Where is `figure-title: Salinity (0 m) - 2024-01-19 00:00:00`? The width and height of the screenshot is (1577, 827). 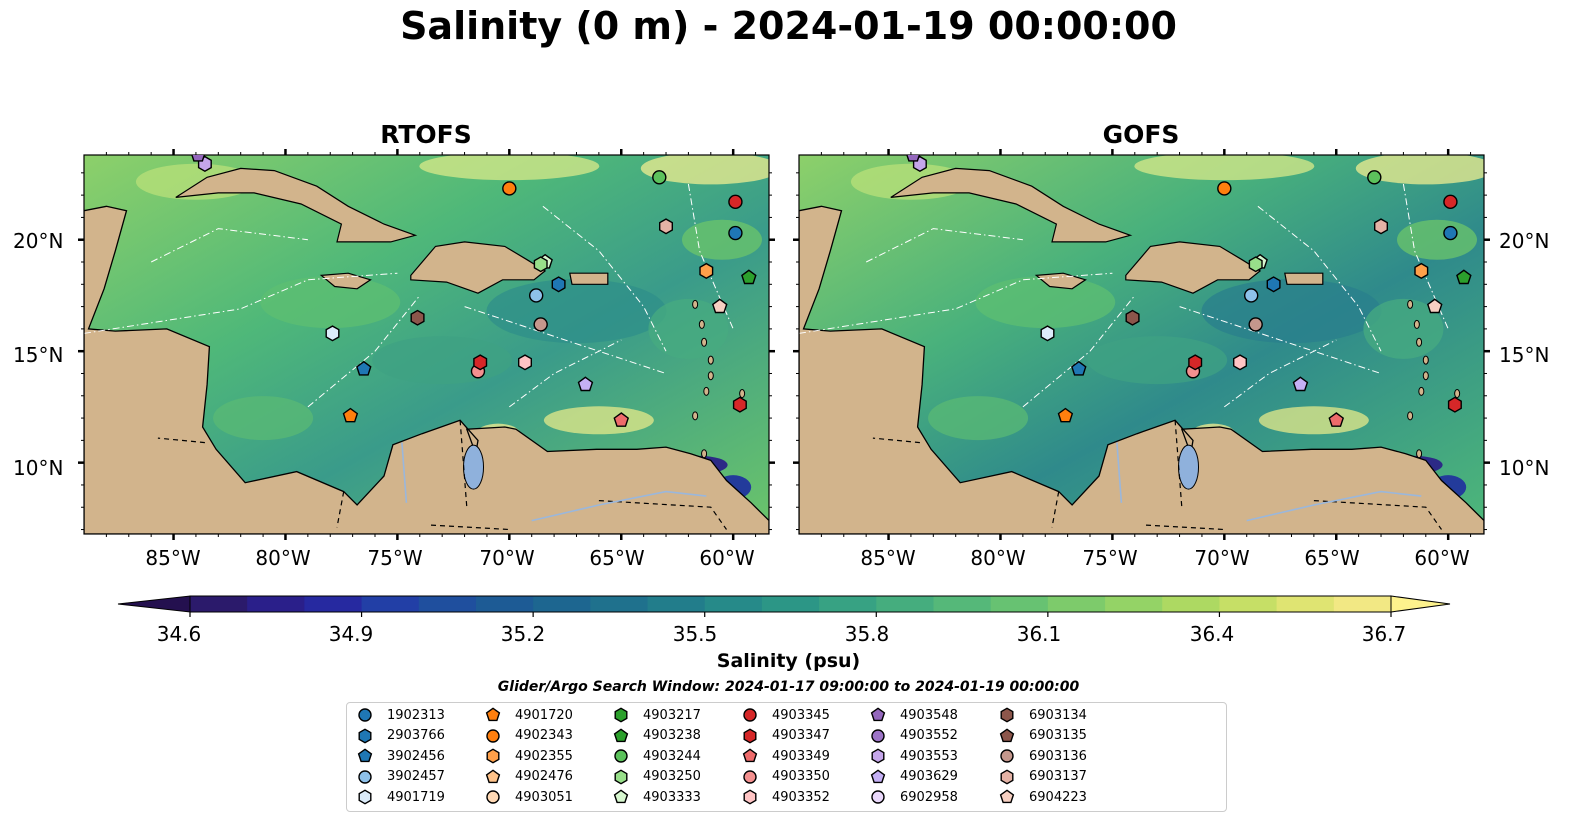
figure-title: Salinity (0 m) - 2024-01-19 00:00:00 is located at coordinates (788, 26).